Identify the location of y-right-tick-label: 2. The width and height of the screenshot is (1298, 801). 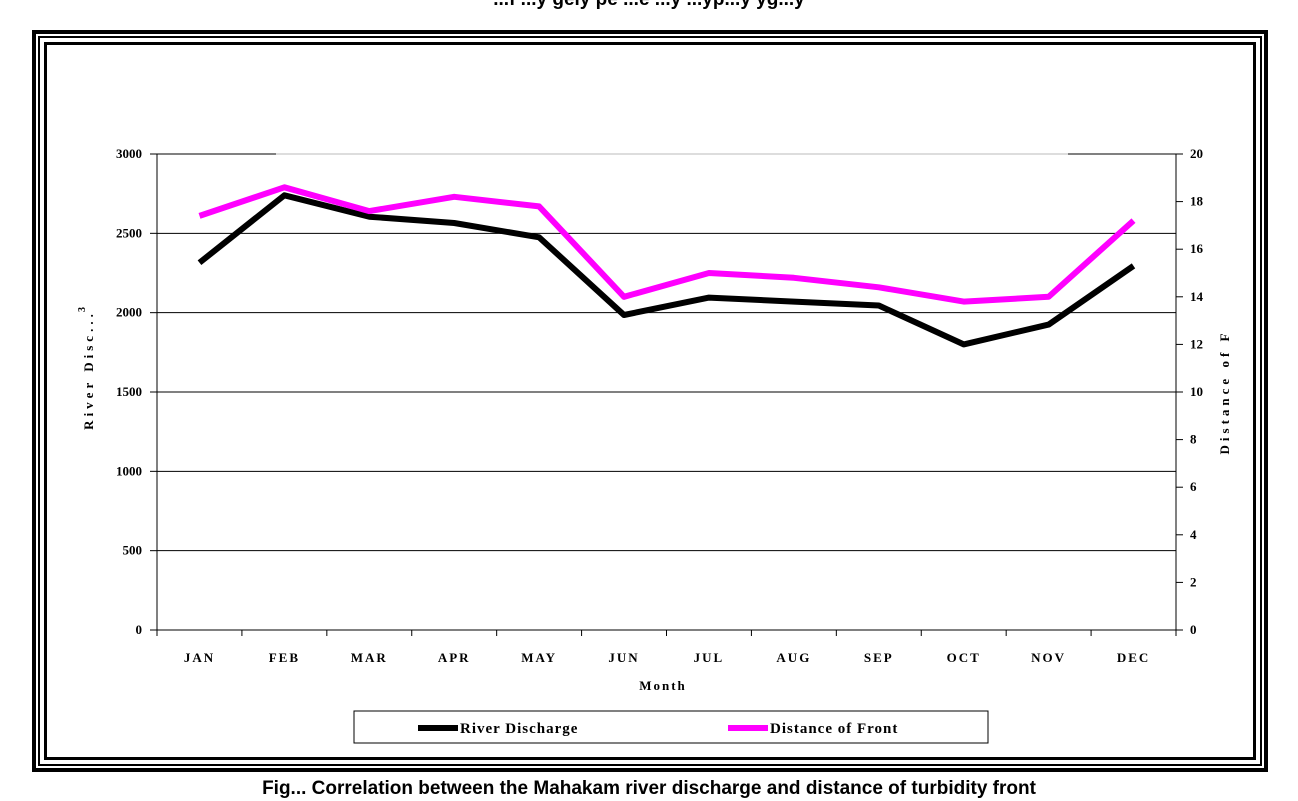
(1193, 581).